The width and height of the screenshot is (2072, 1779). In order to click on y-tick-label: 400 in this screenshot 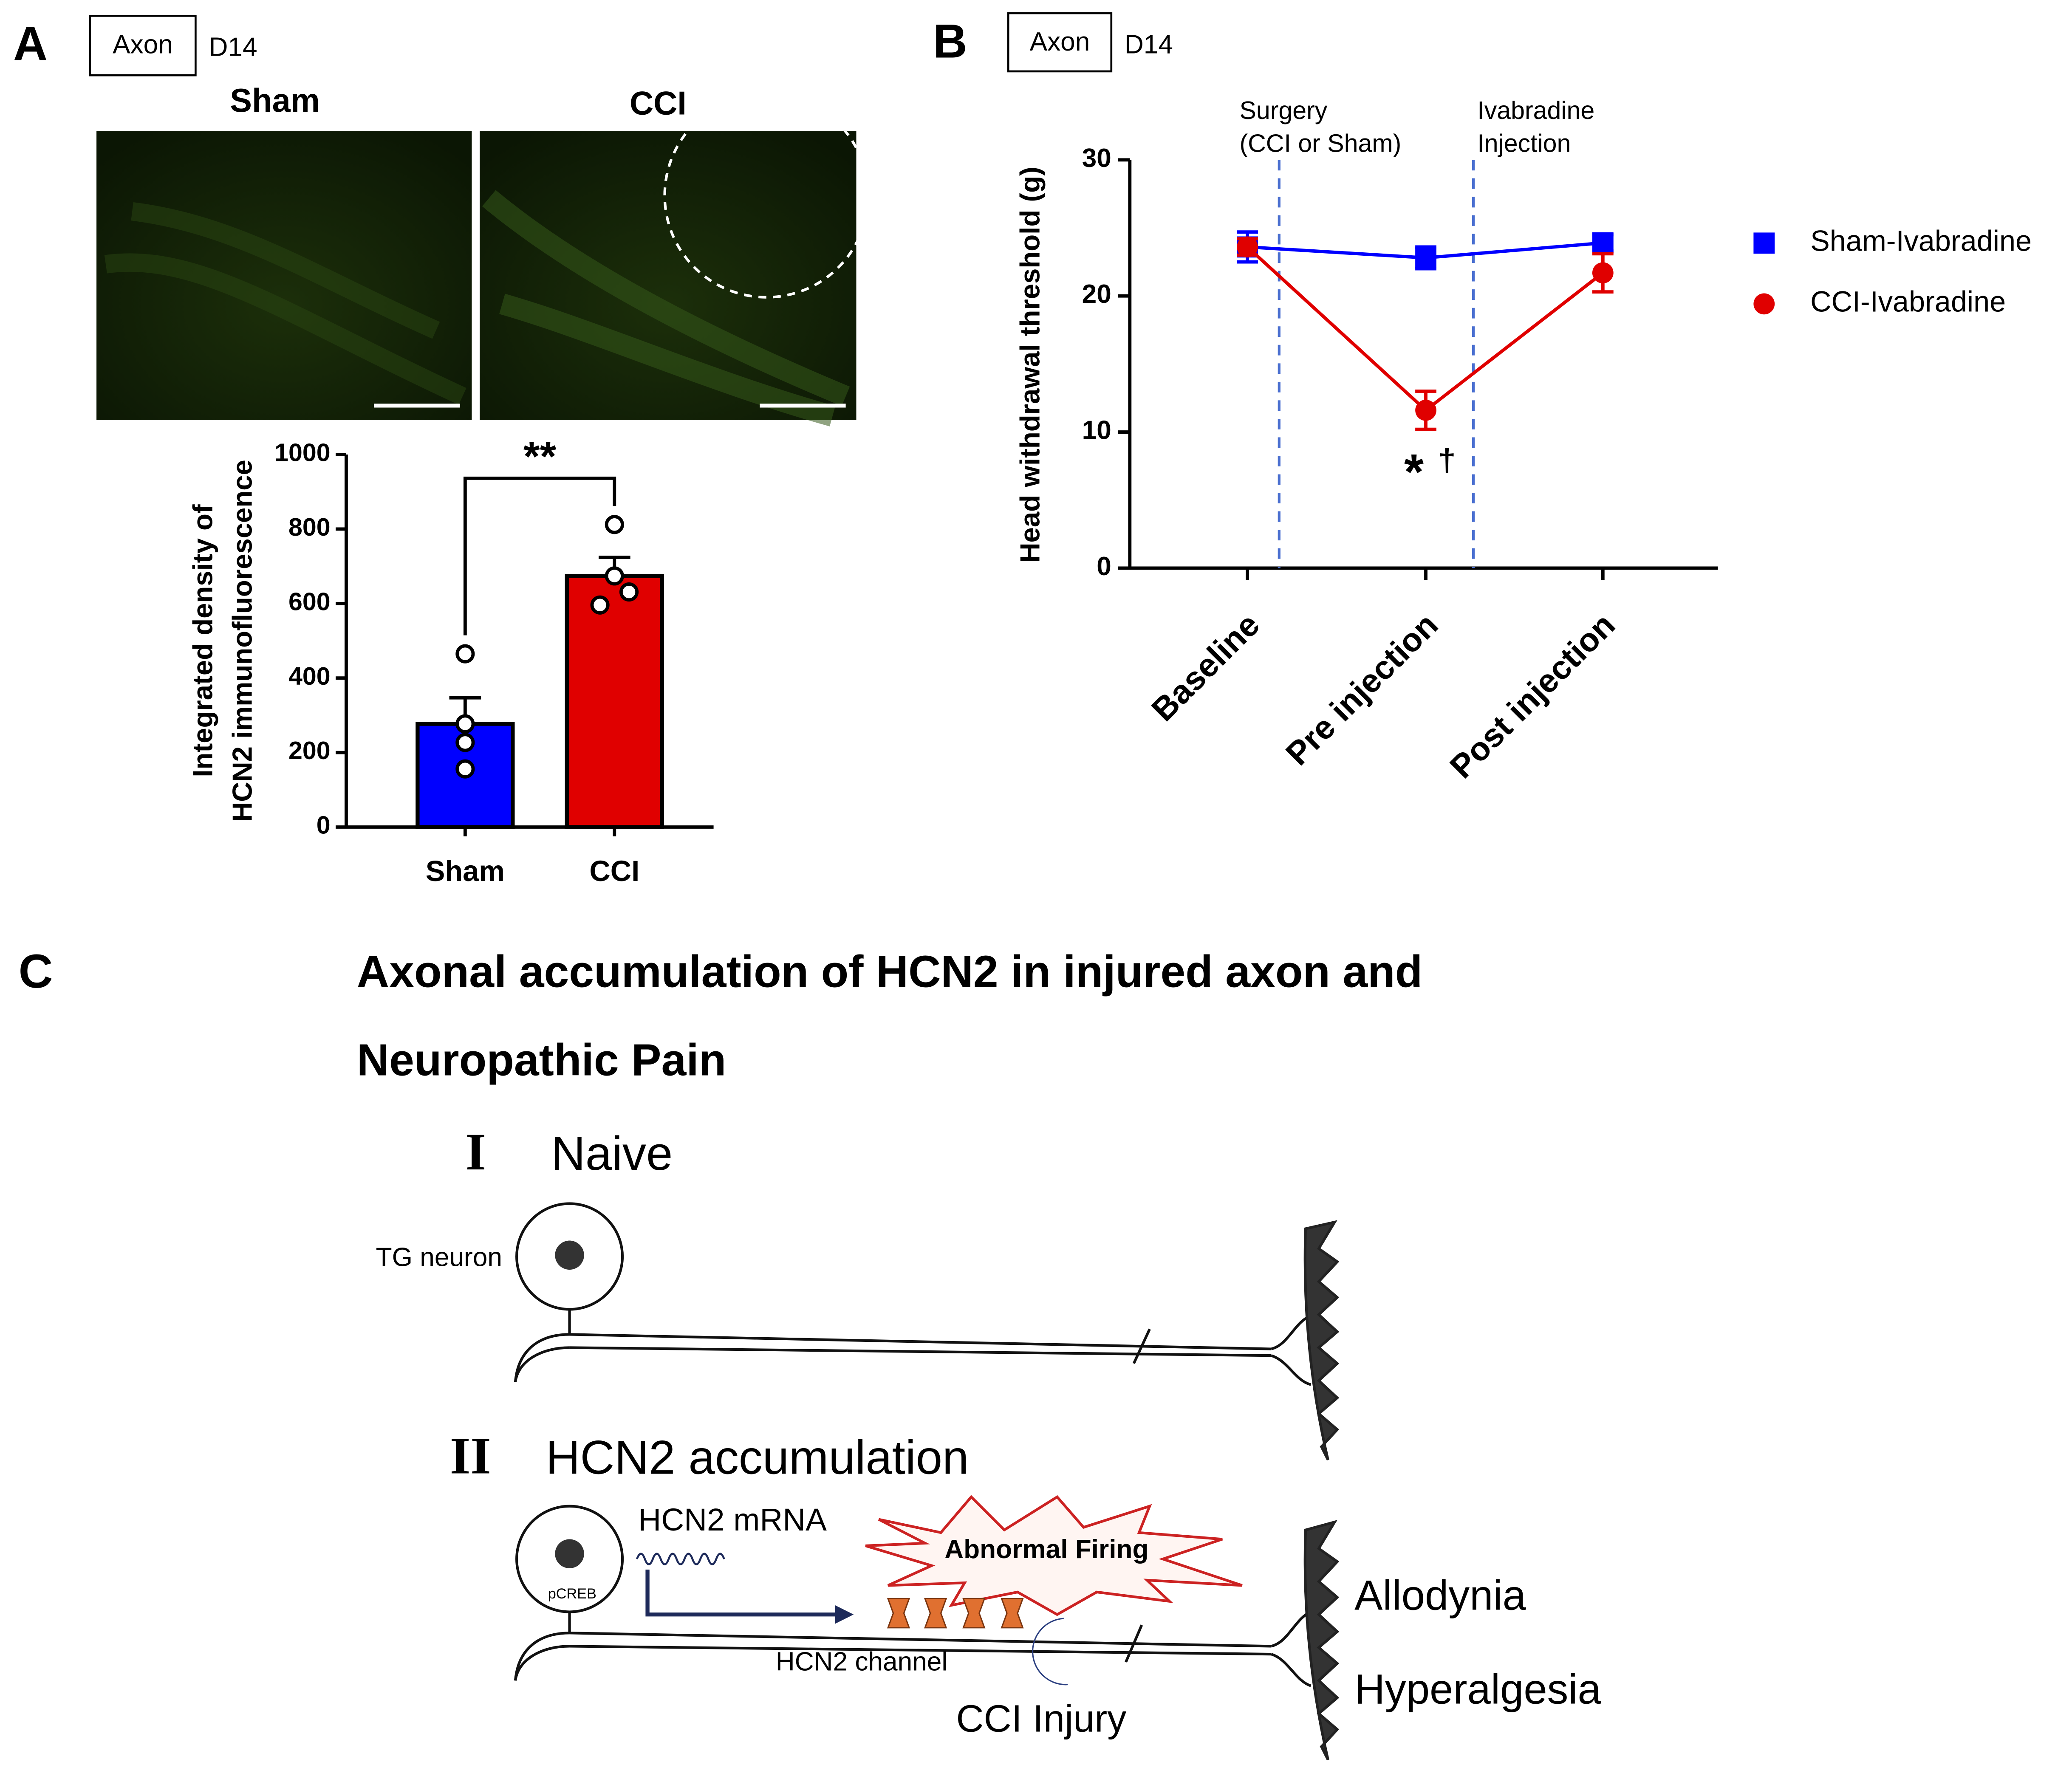, I will do `click(309, 676)`.